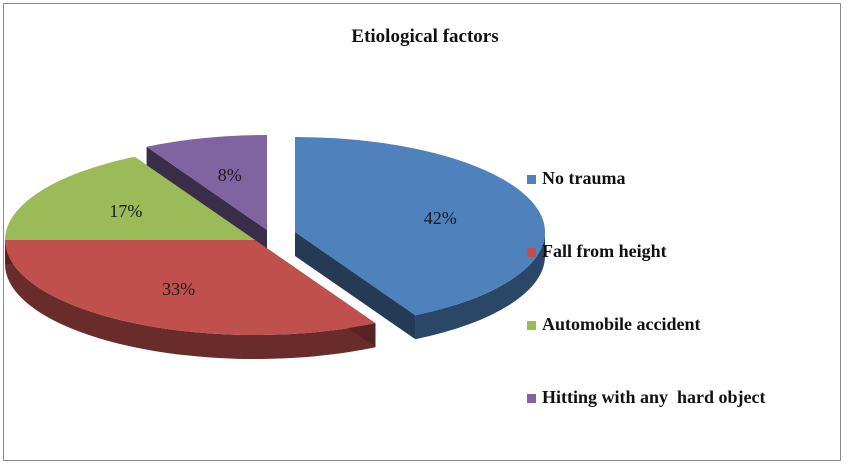 The image size is (850, 471). Describe the element at coordinates (424, 36) in the screenshot. I see `chart-title: Etiological factors` at that location.